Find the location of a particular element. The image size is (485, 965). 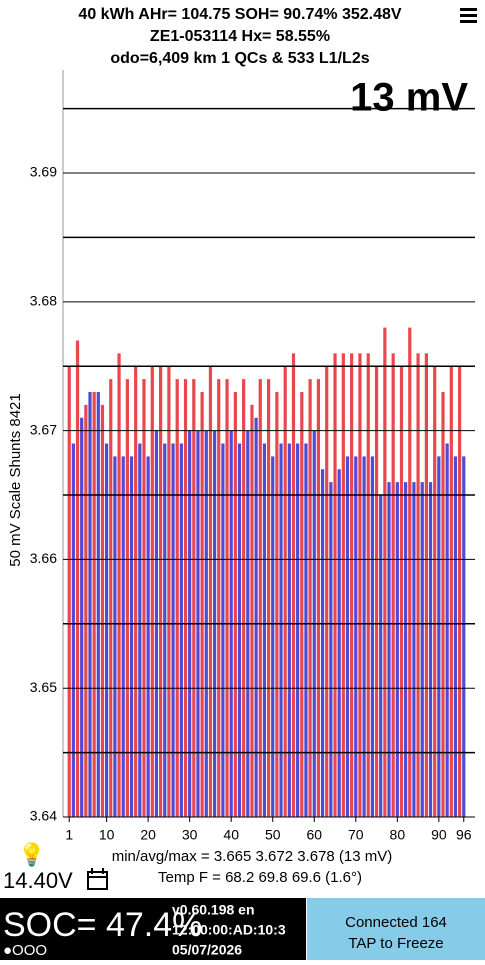

x-tick-label: 70 is located at coordinates (356, 835).